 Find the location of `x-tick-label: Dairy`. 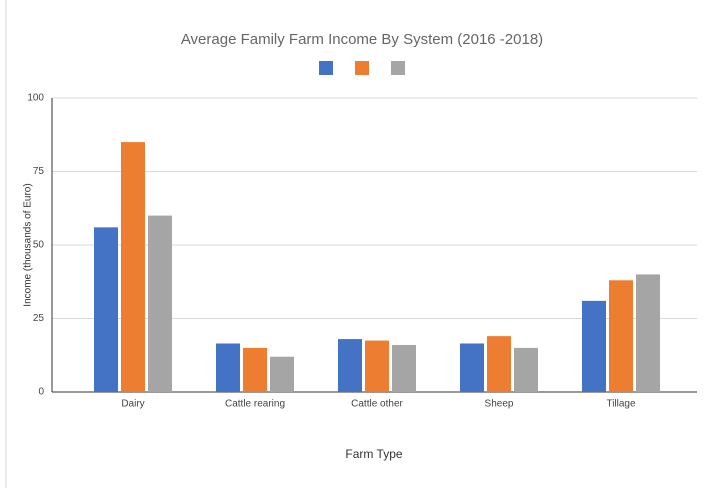

x-tick-label: Dairy is located at coordinates (132, 404).